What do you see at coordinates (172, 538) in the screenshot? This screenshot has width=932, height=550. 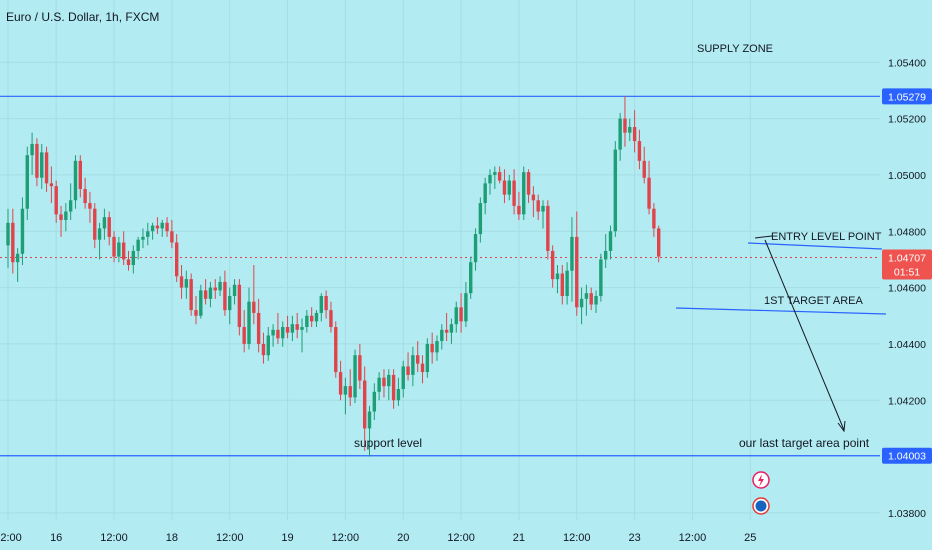 I see `time-tick-label: 18` at bounding box center [172, 538].